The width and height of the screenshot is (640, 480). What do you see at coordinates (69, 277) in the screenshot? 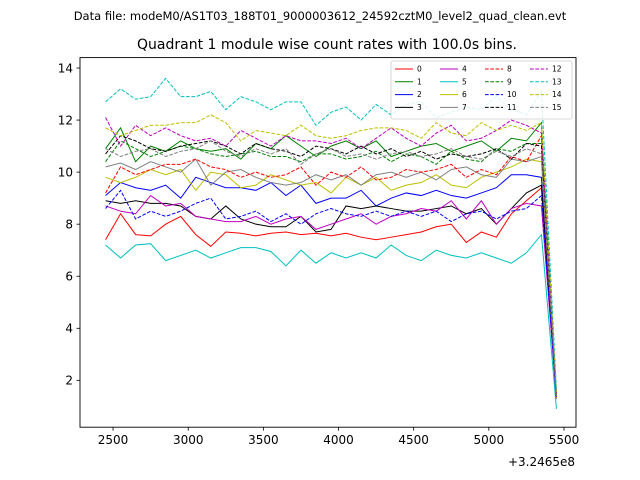
I see `y-tick-label: 6` at bounding box center [69, 277].